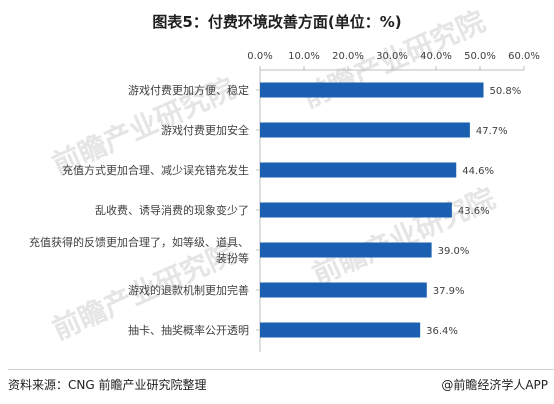  What do you see at coordinates (259, 56) in the screenshot?
I see `x-tick-label: 0.0%` at bounding box center [259, 56].